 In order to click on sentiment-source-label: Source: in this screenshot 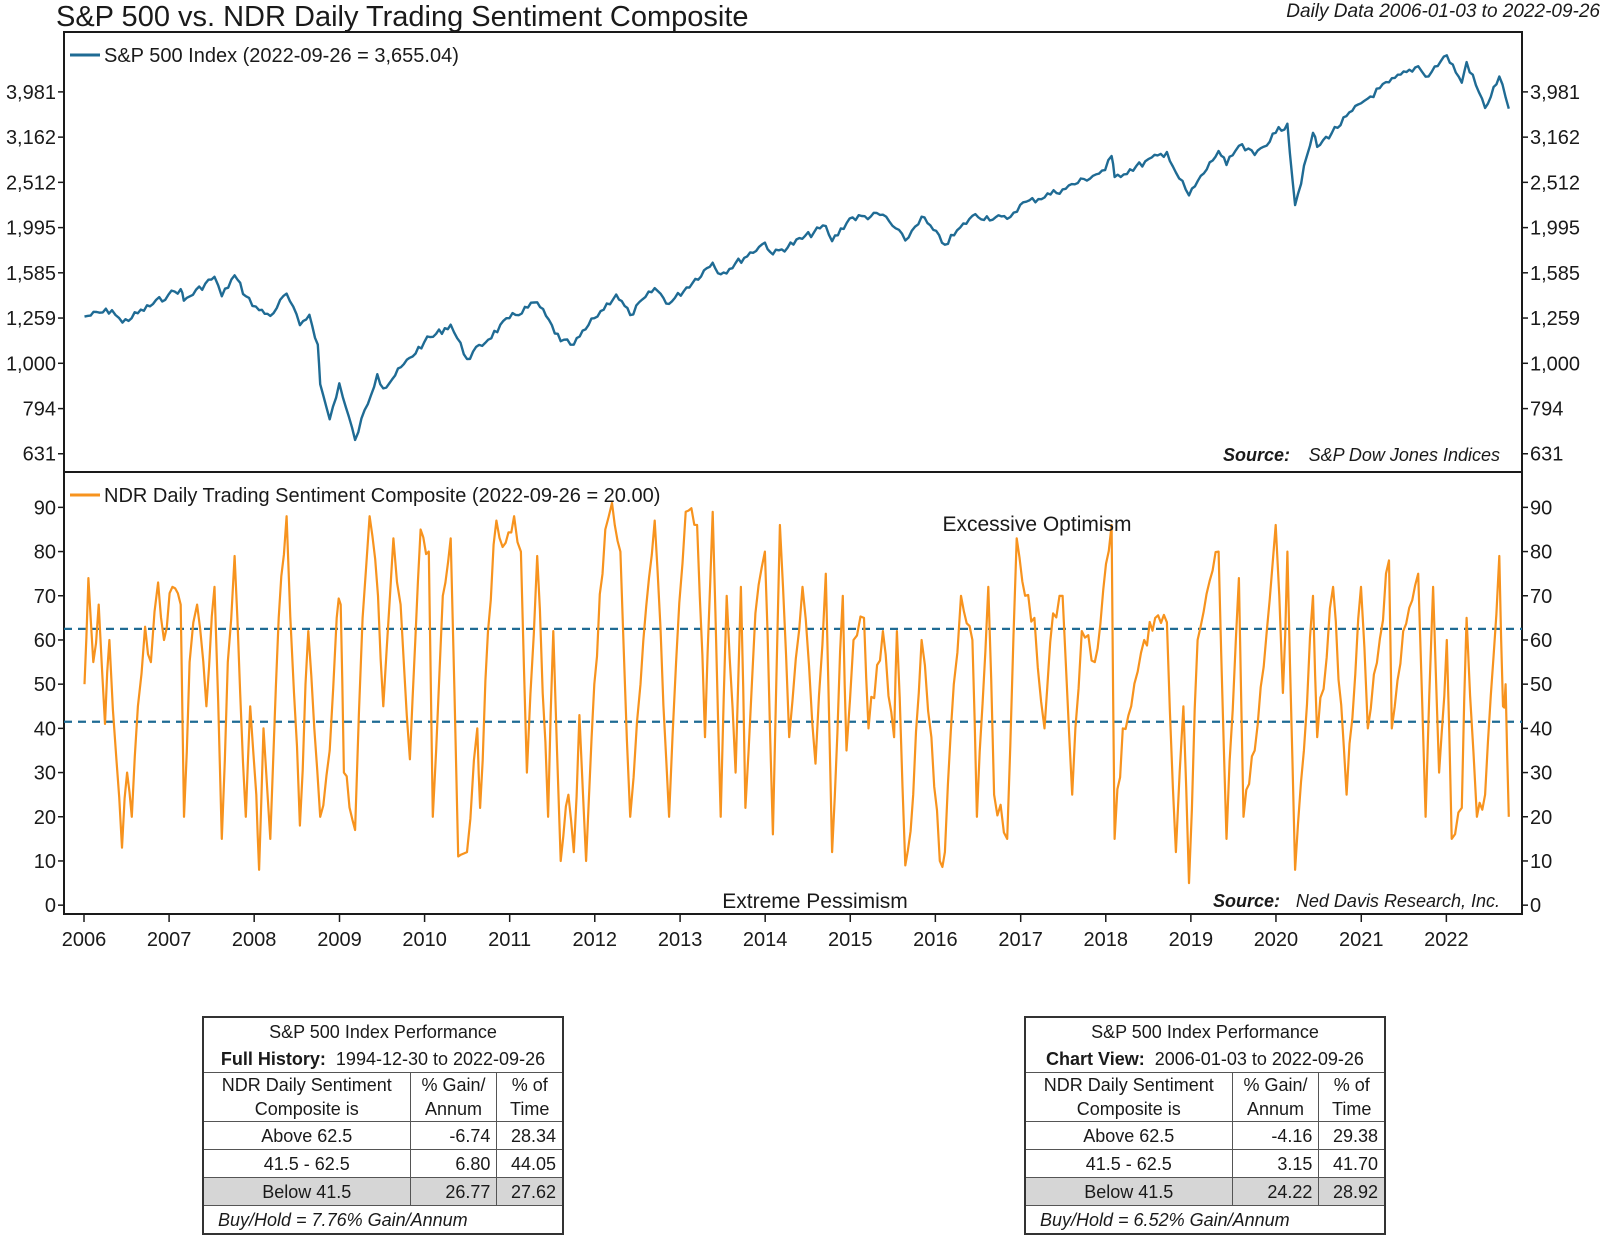, I will do `click(1246, 901)`.